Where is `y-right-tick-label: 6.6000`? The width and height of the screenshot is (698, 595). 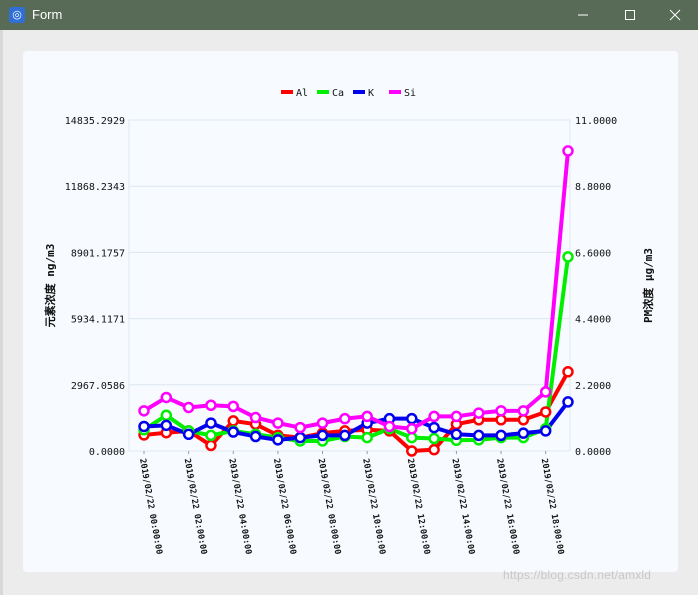 y-right-tick-label: 6.6000 is located at coordinates (593, 253).